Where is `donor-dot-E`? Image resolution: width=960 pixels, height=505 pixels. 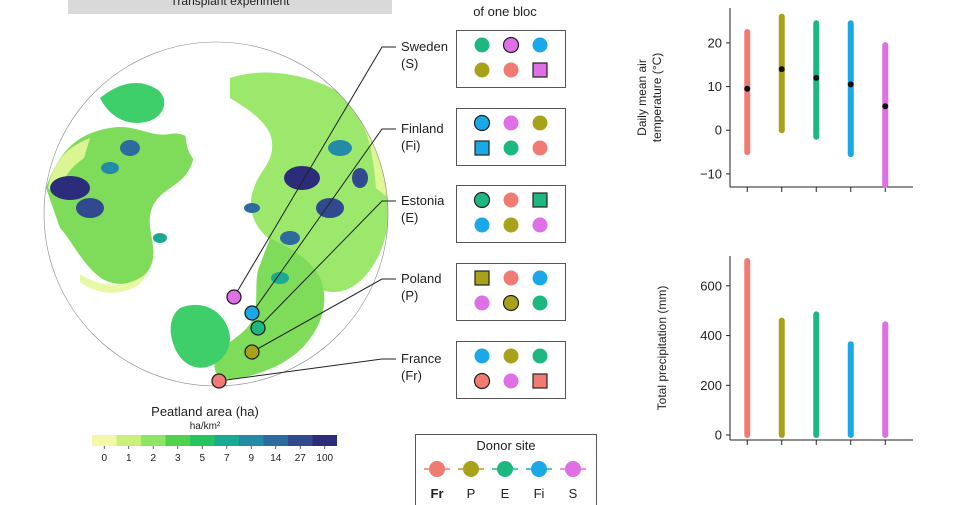
donor-dot-E is located at coordinates (505, 469).